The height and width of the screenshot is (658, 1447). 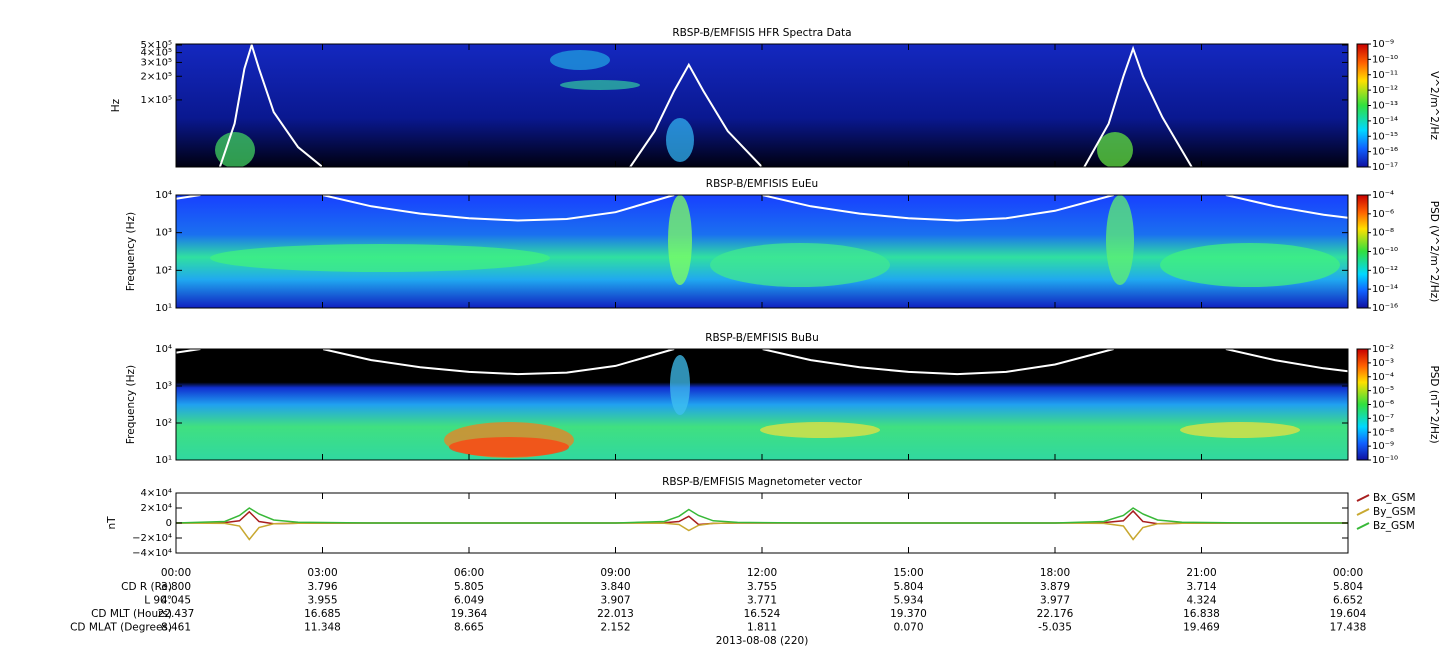 What do you see at coordinates (615, 614) in the screenshot?
I see `ephemeris-value: 22.013` at bounding box center [615, 614].